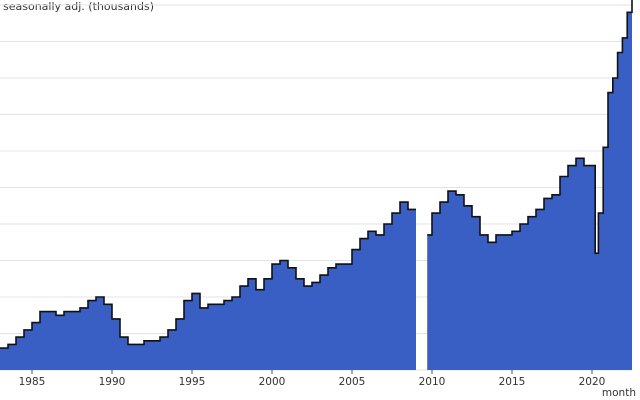 The image size is (640, 400). I want to click on x-tick-label: 1990, so click(112, 382).